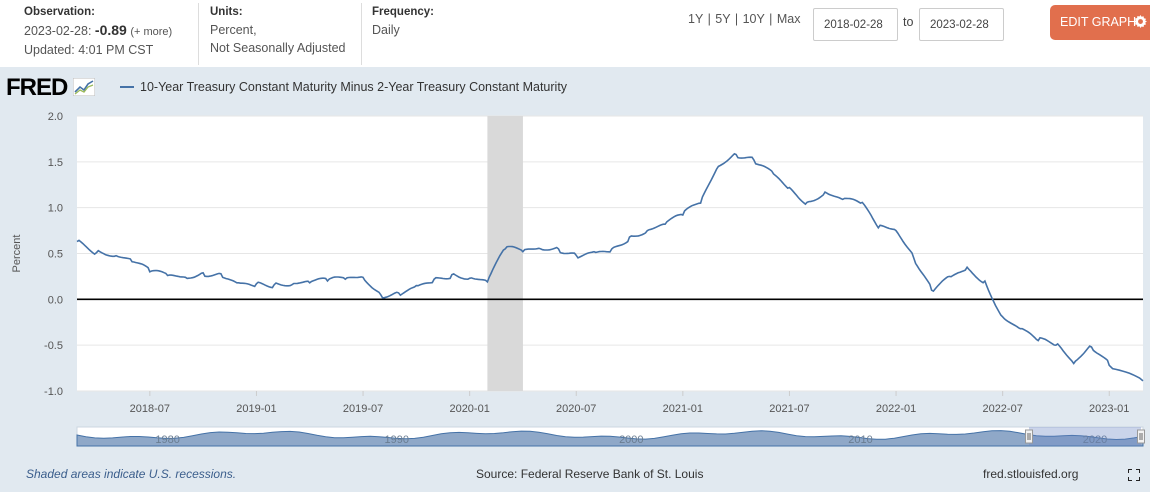  Describe the element at coordinates (233, 30) in the screenshot. I see `units-line1: Percent,` at that location.